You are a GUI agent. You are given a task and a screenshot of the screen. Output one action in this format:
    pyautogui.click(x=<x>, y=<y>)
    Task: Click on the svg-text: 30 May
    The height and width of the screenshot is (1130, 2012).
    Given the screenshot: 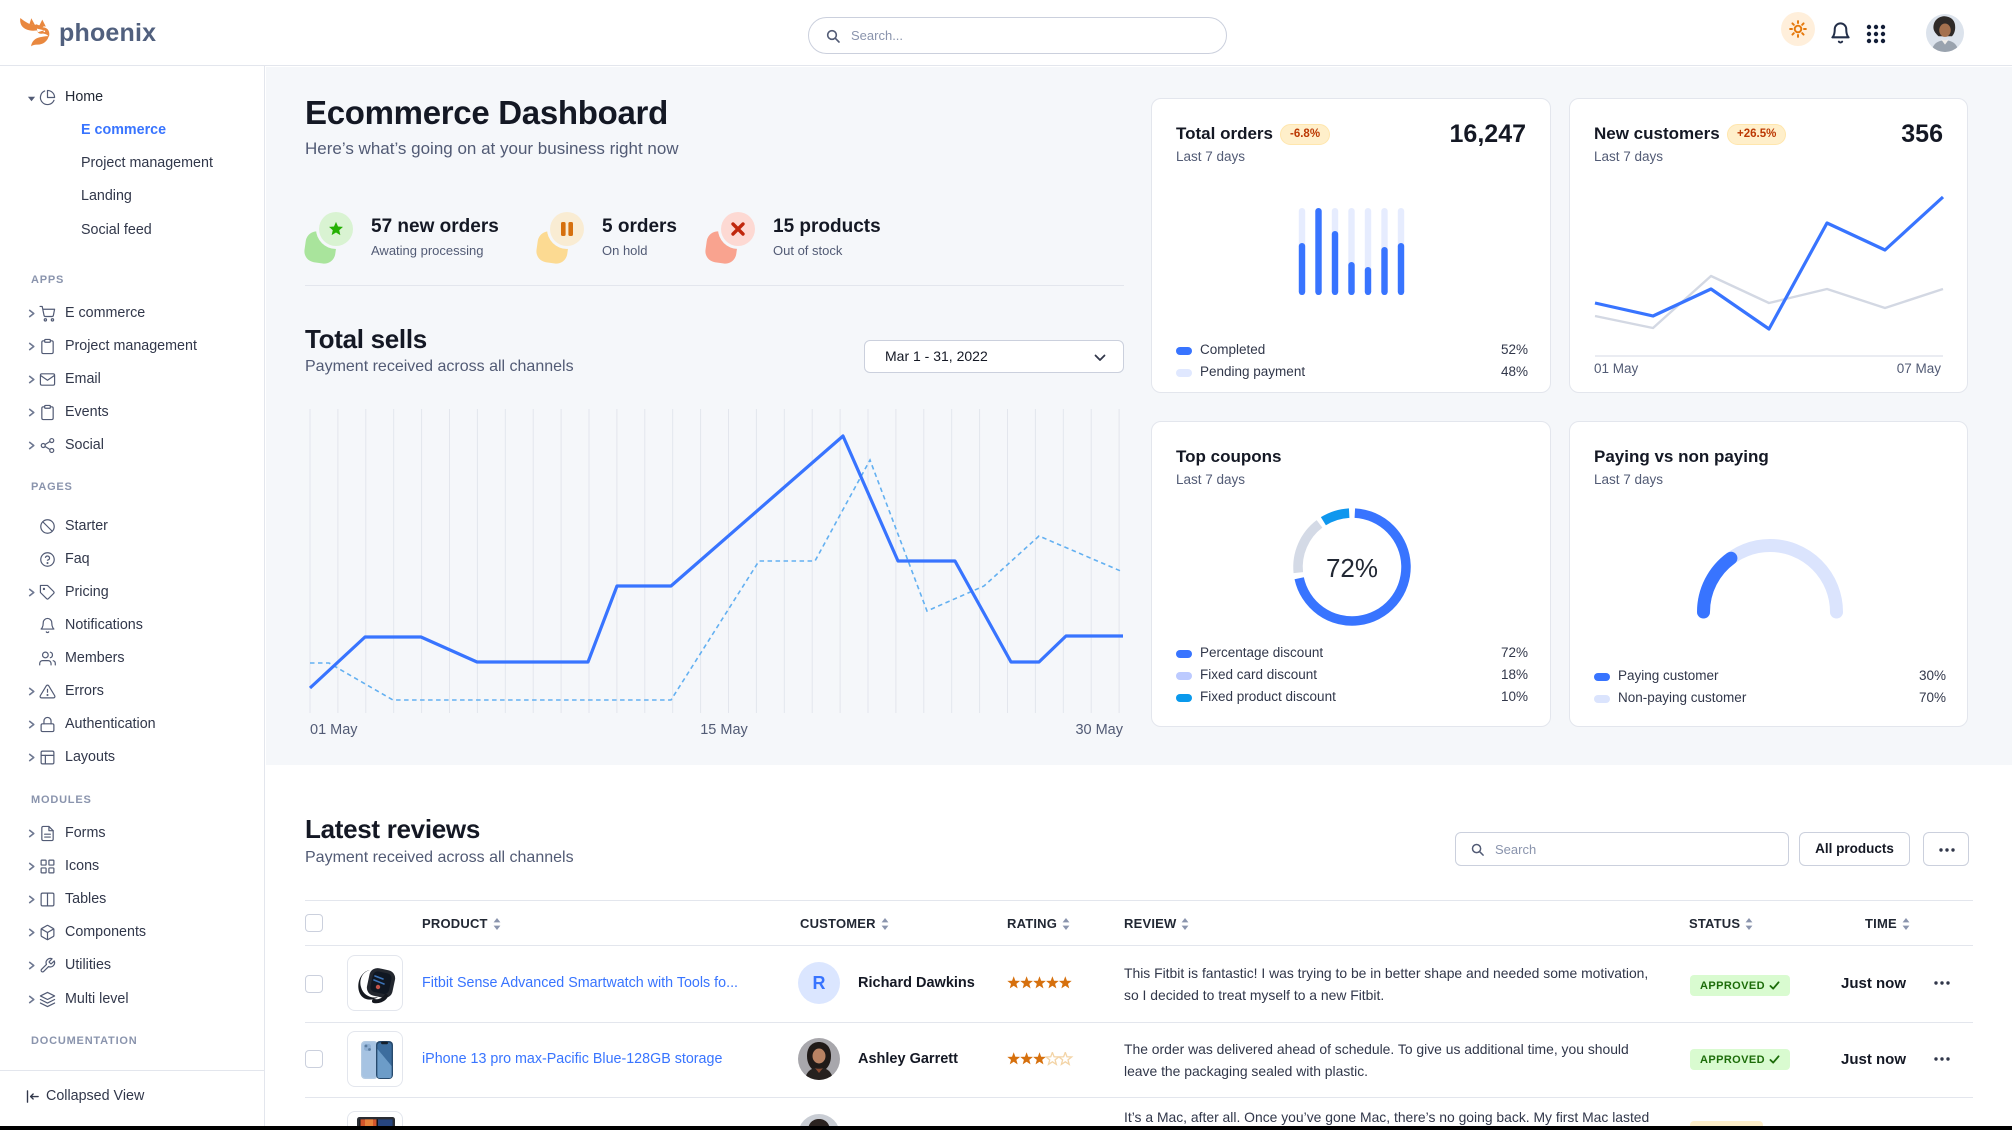 What is the action you would take?
    pyautogui.click(x=1099, y=730)
    